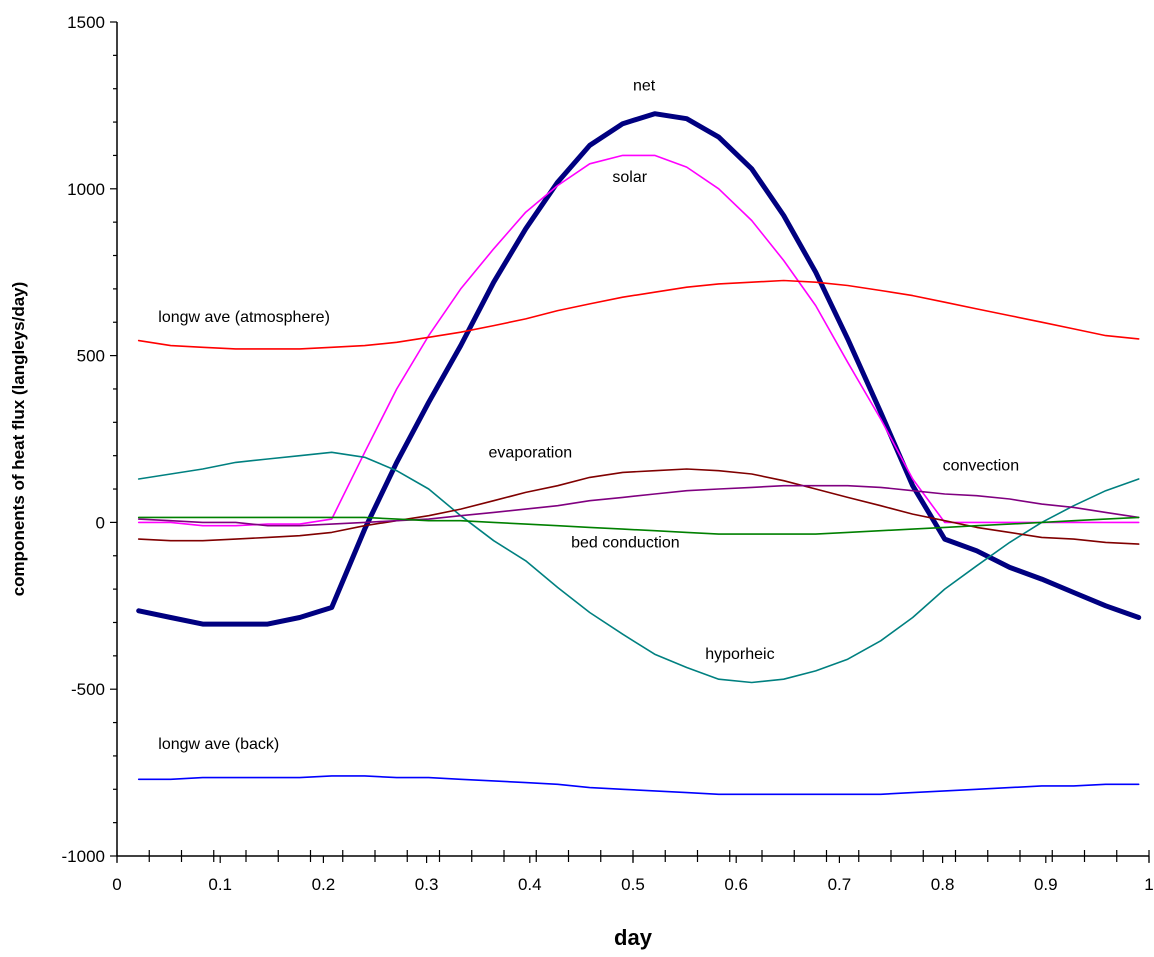 This screenshot has width=1154, height=957. Describe the element at coordinates (86, 22) in the screenshot. I see `y-tick-label: 1500` at that location.